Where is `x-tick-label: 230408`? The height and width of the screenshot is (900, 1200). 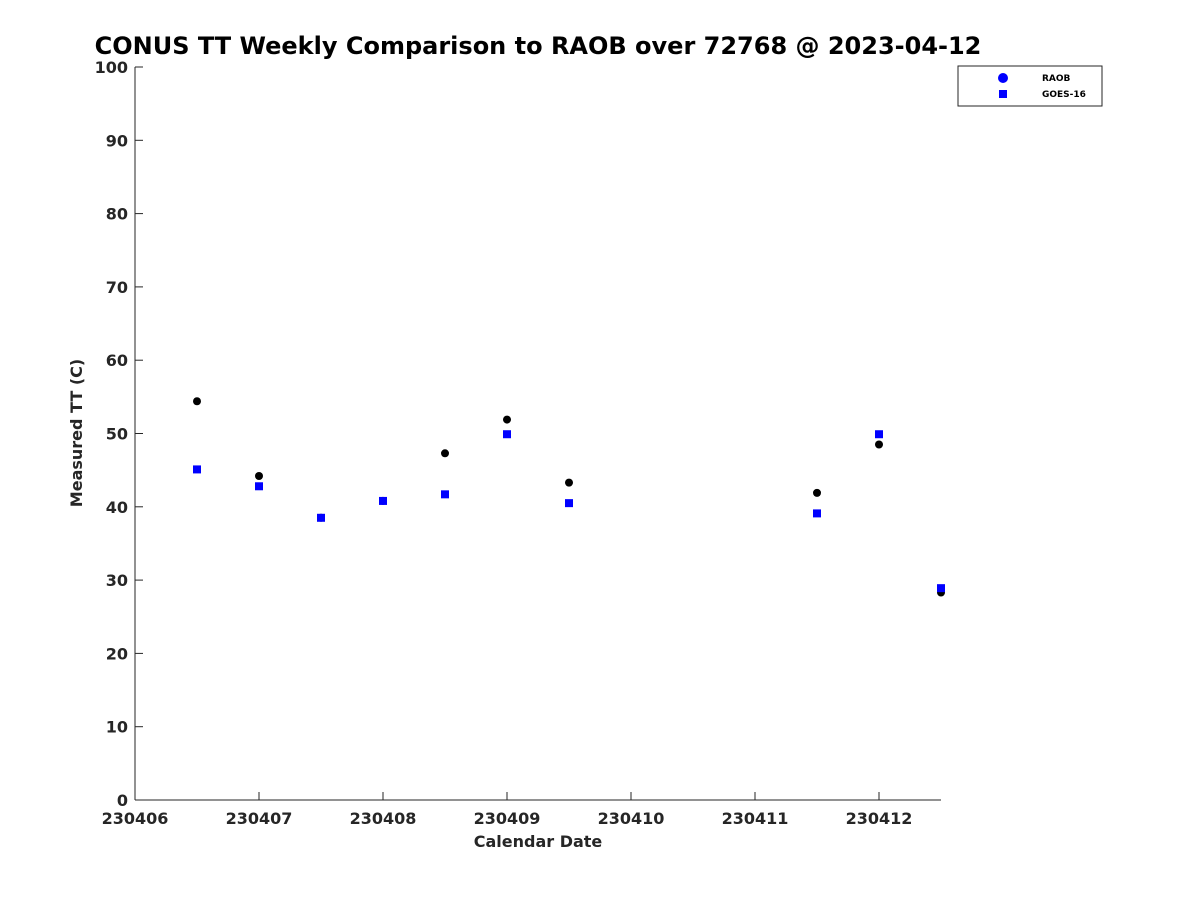
x-tick-label: 230408 is located at coordinates (383, 818).